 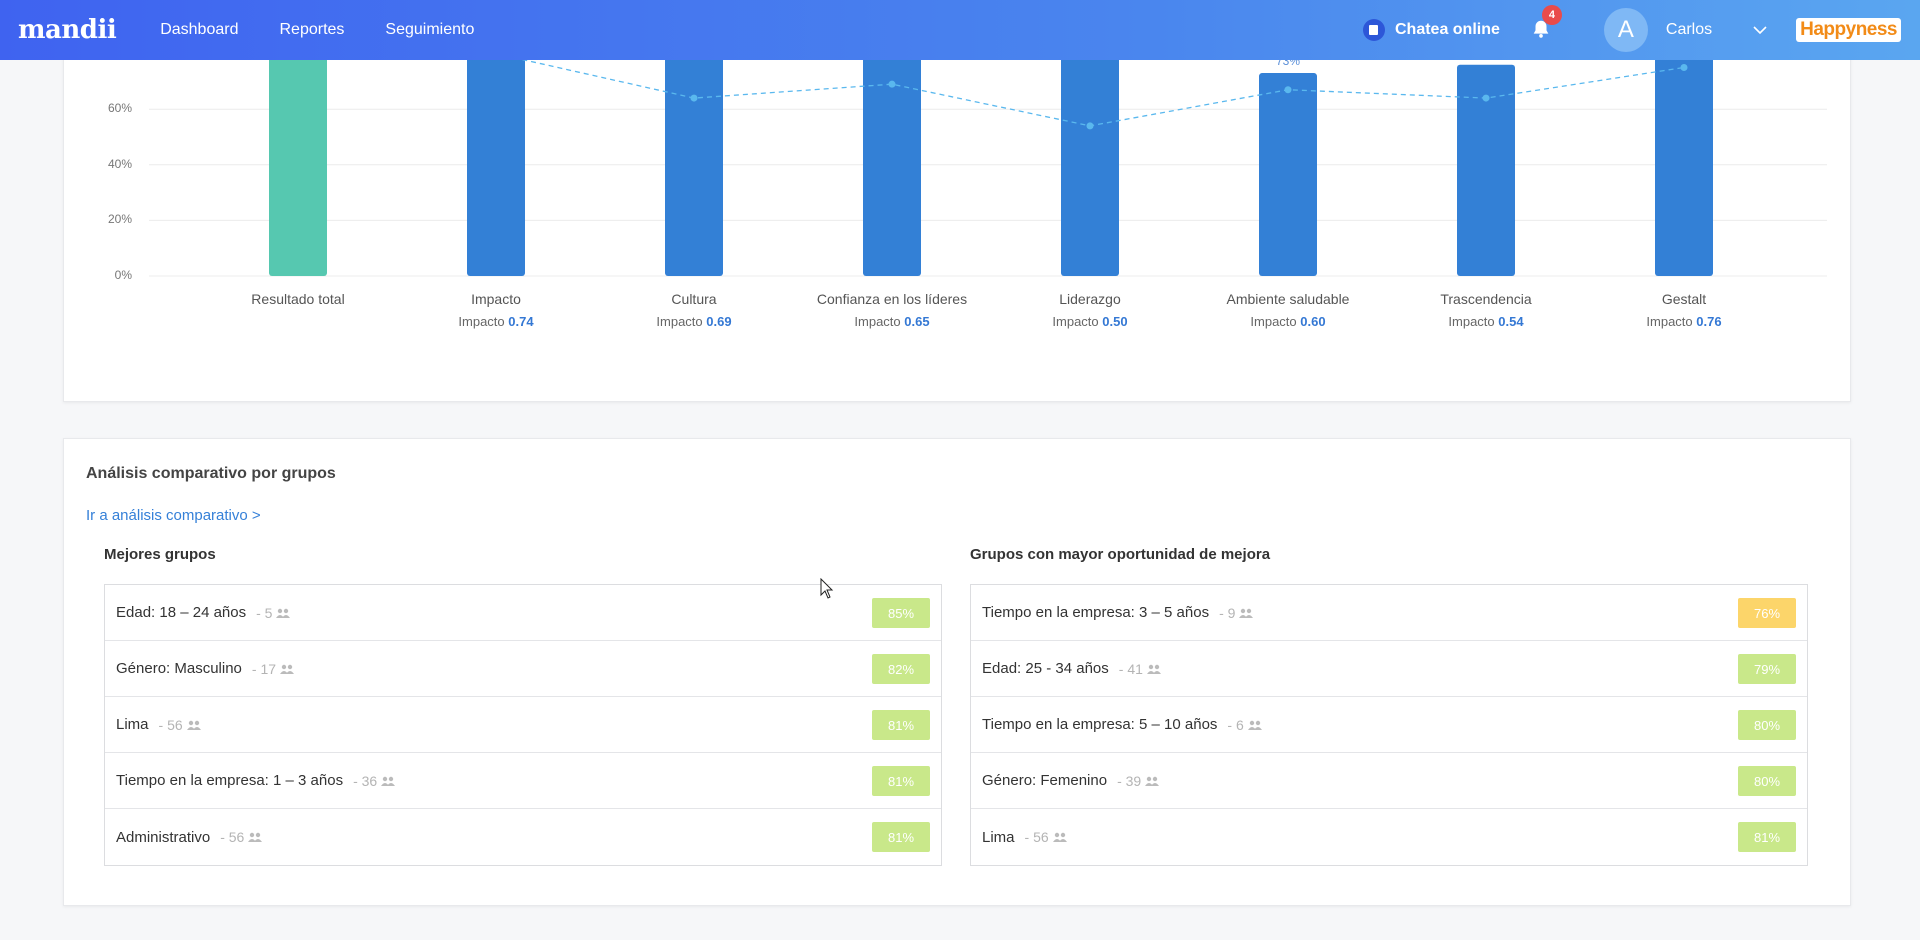 I want to click on group-count: - 17, so click(x=273, y=669).